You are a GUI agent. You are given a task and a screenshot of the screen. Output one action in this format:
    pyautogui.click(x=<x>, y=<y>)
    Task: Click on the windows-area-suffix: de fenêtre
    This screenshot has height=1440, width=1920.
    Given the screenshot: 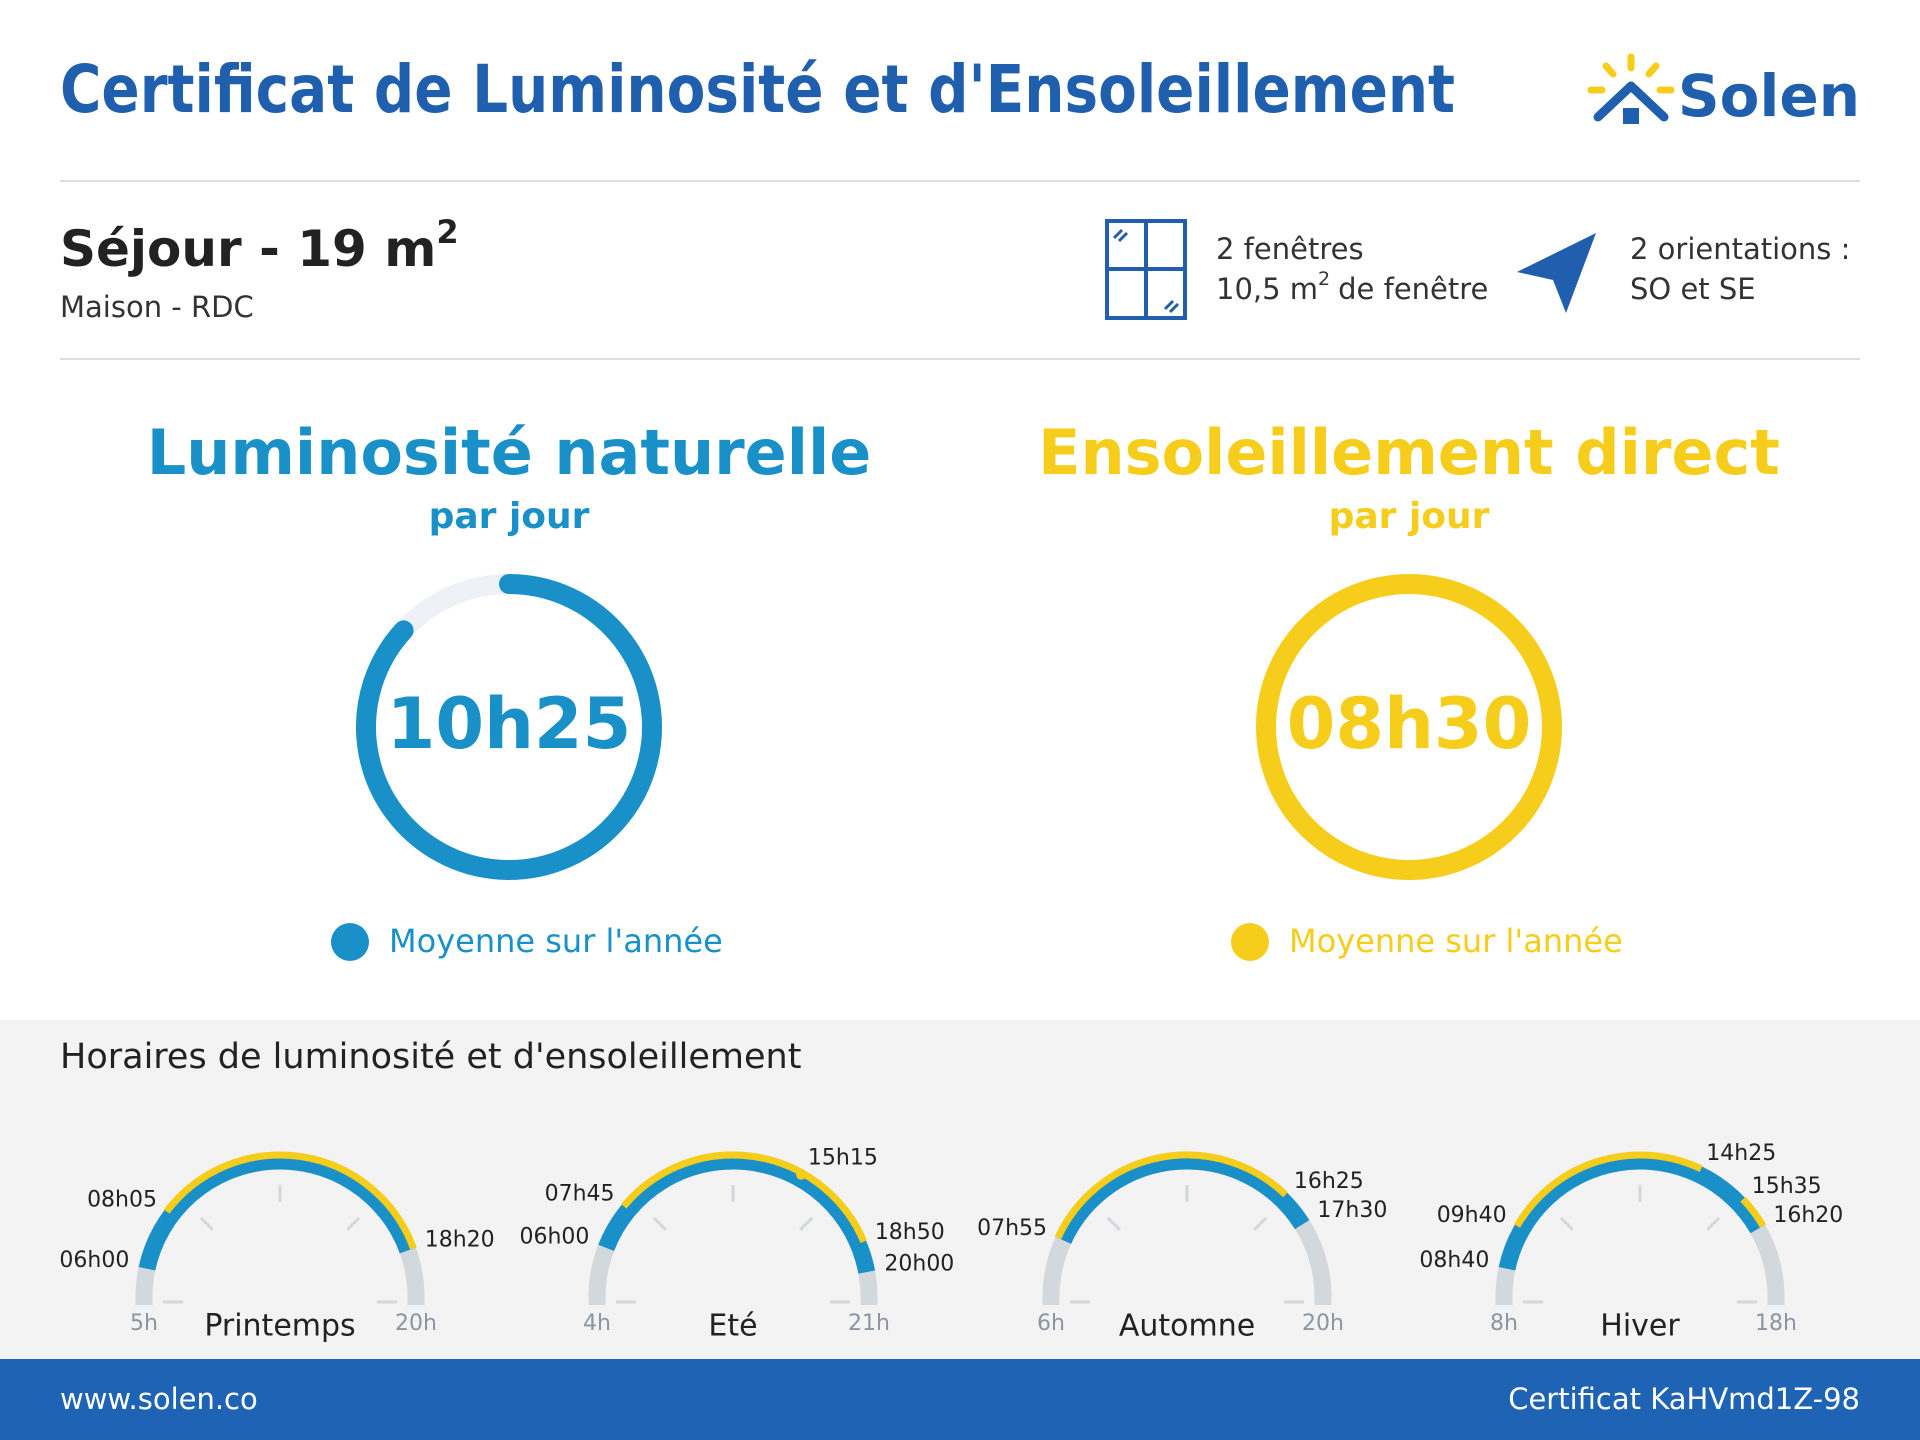 What is the action you would take?
    pyautogui.click(x=1413, y=289)
    